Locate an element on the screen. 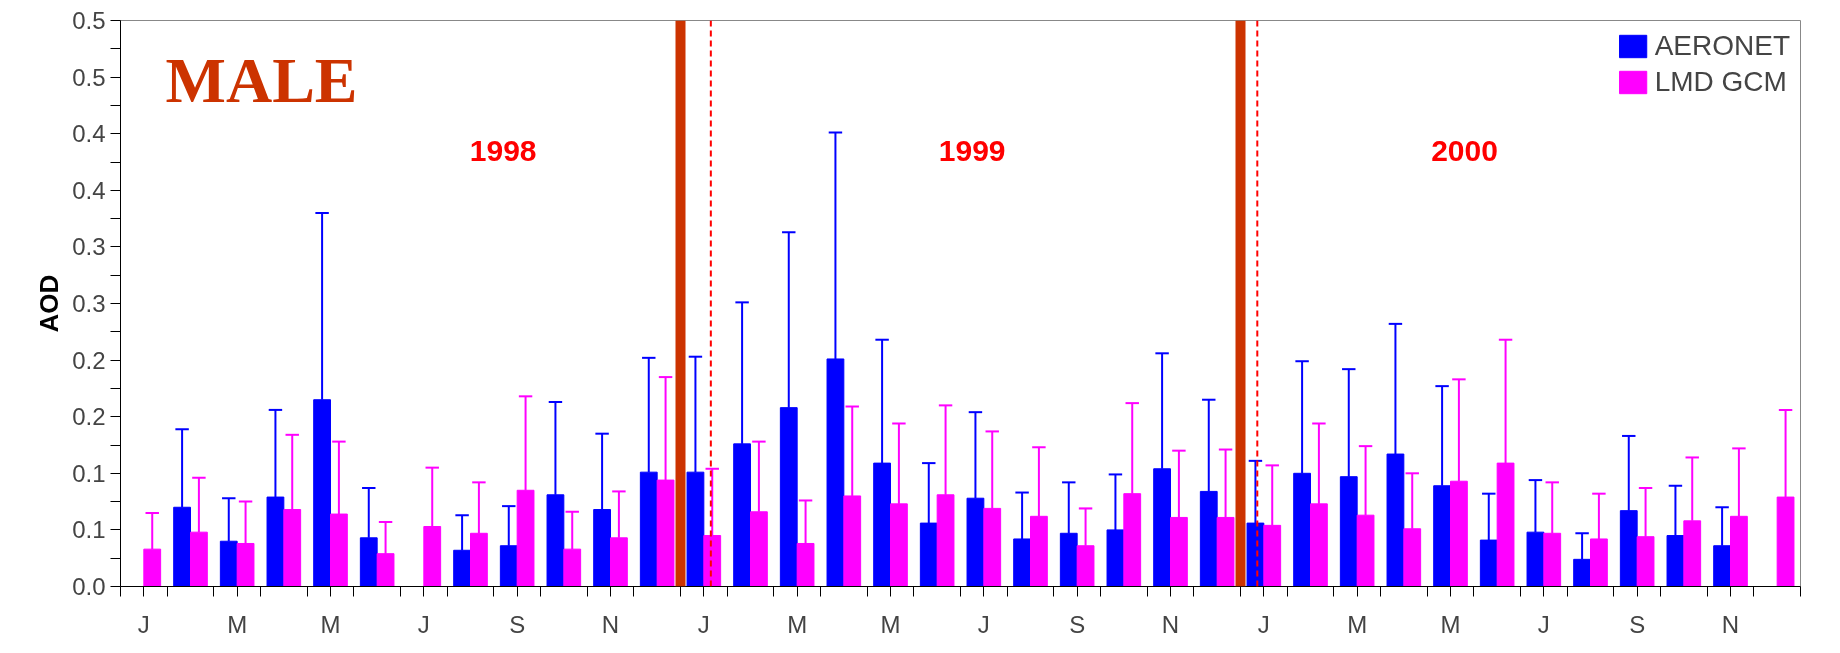 This screenshot has height=653, width=1840. annotation: 1999 is located at coordinates (972, 150).